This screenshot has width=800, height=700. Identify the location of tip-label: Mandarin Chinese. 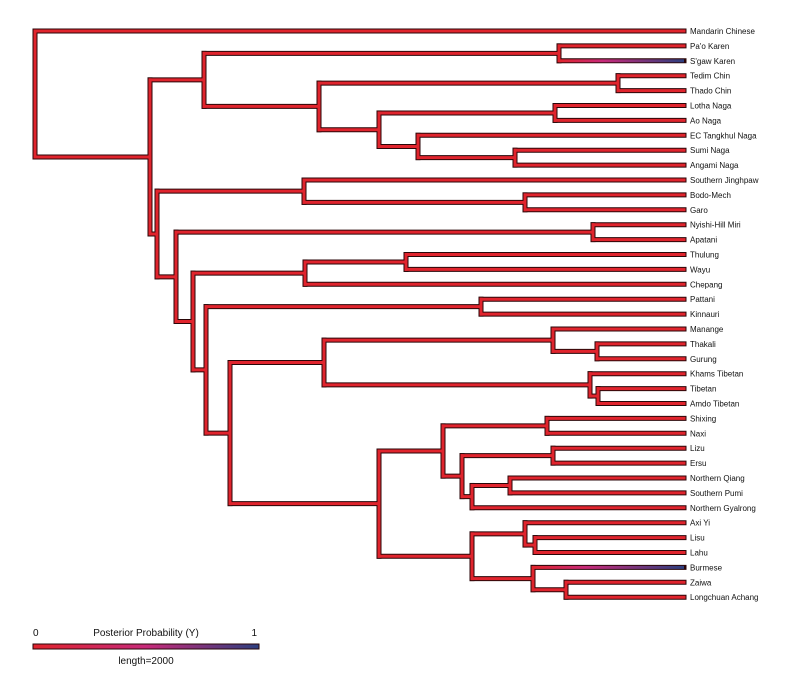
(722, 31).